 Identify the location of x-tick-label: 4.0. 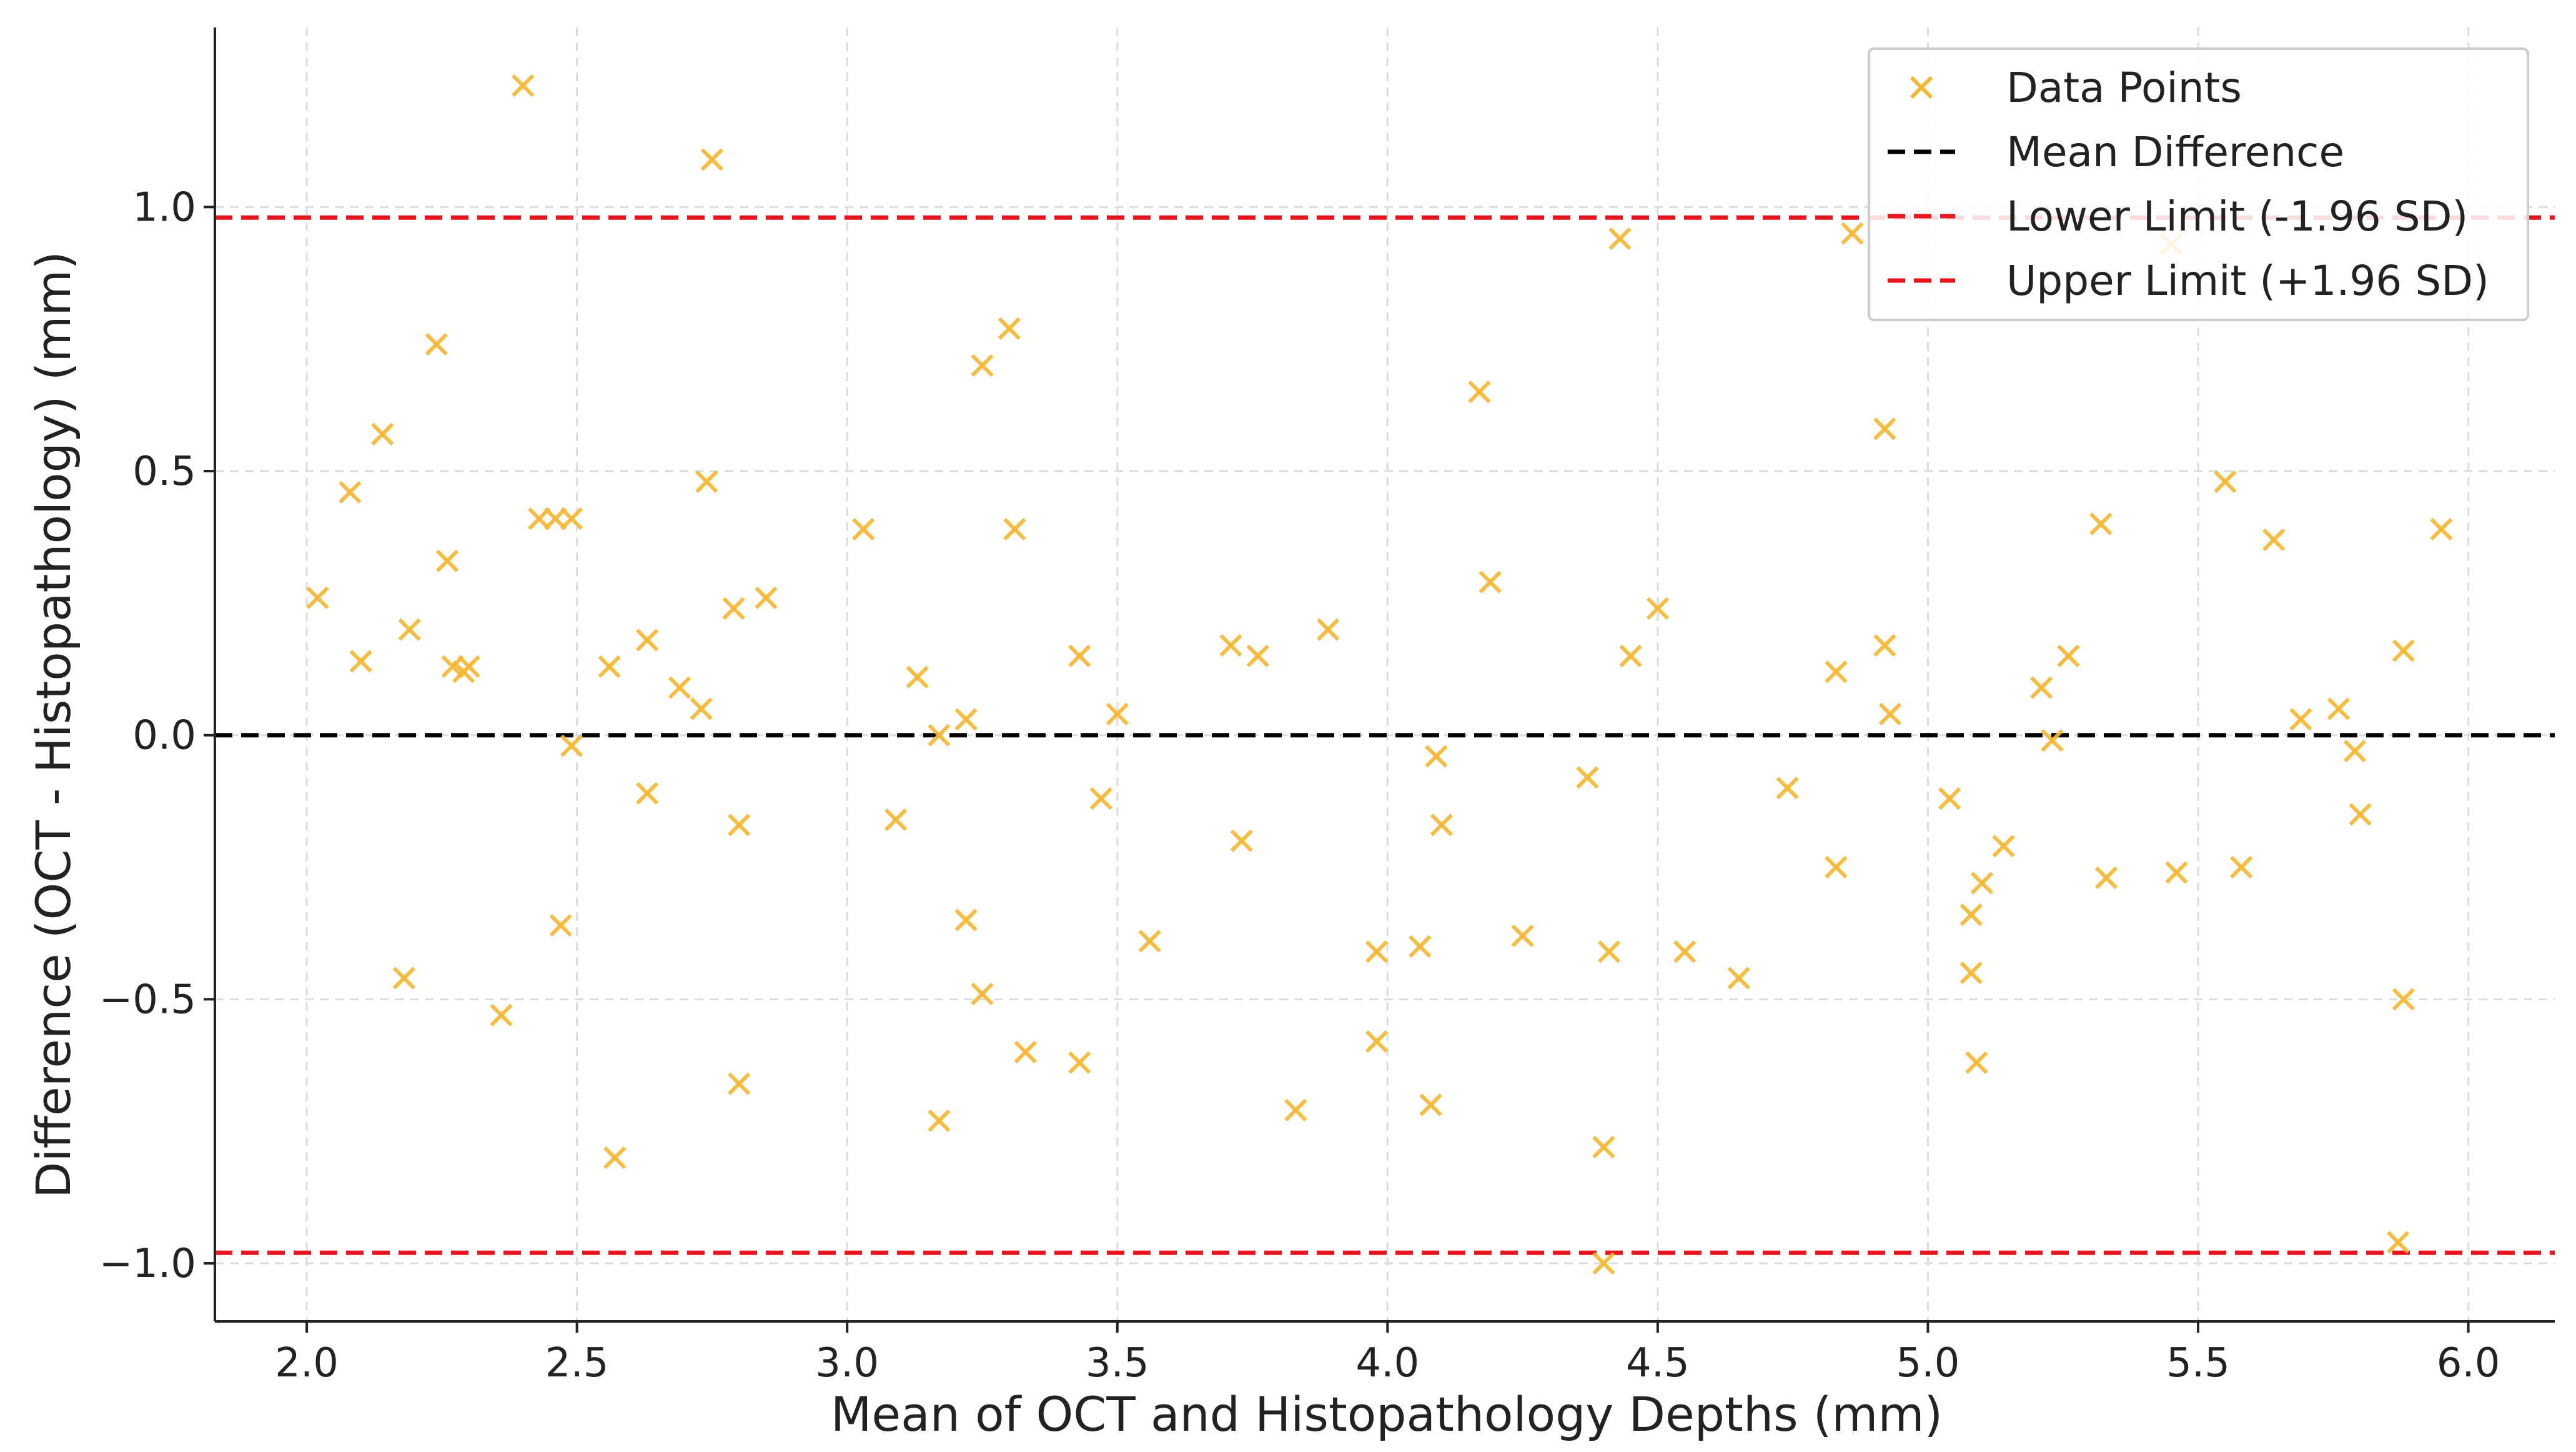
(1387, 1363).